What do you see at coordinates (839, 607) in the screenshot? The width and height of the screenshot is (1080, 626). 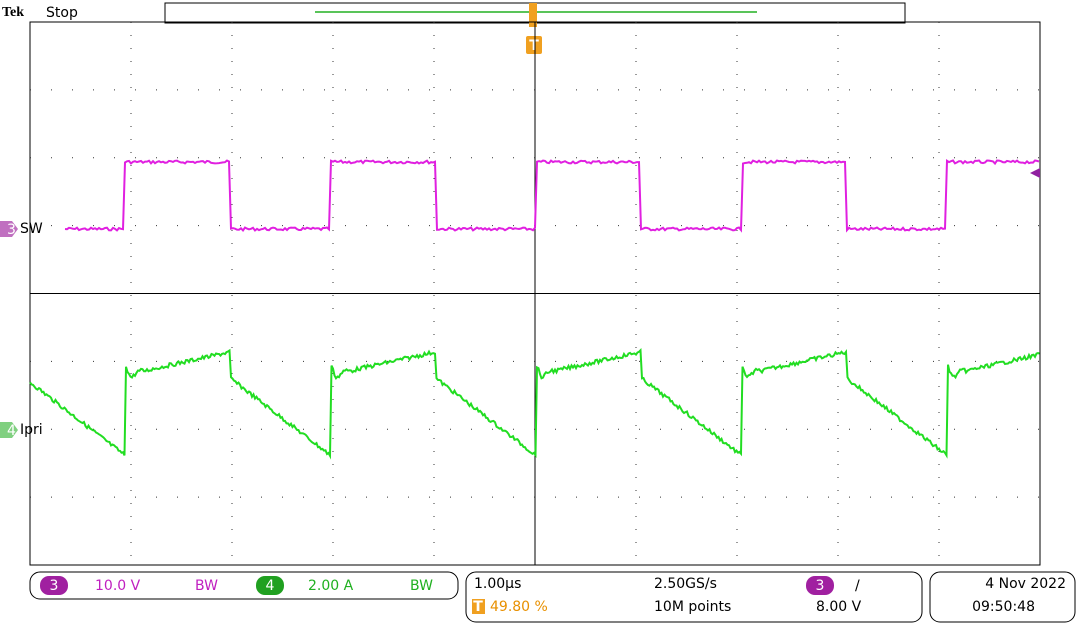 I see `trigger-level: 8.00 V` at bounding box center [839, 607].